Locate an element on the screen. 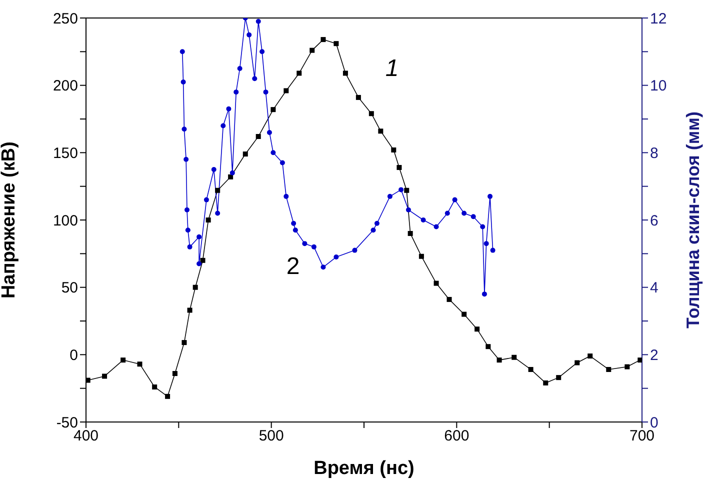 This screenshot has height=480, width=707. y-tick-label: 100 is located at coordinates (65, 221).